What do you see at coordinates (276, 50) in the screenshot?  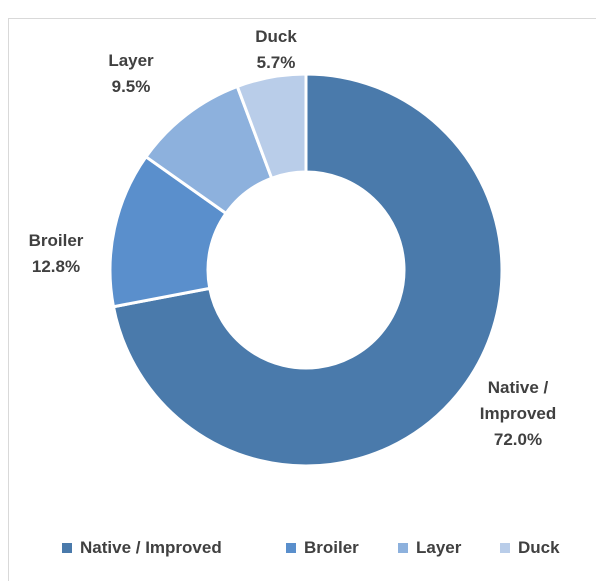 I see `data-label: Duck 5.7%` at bounding box center [276, 50].